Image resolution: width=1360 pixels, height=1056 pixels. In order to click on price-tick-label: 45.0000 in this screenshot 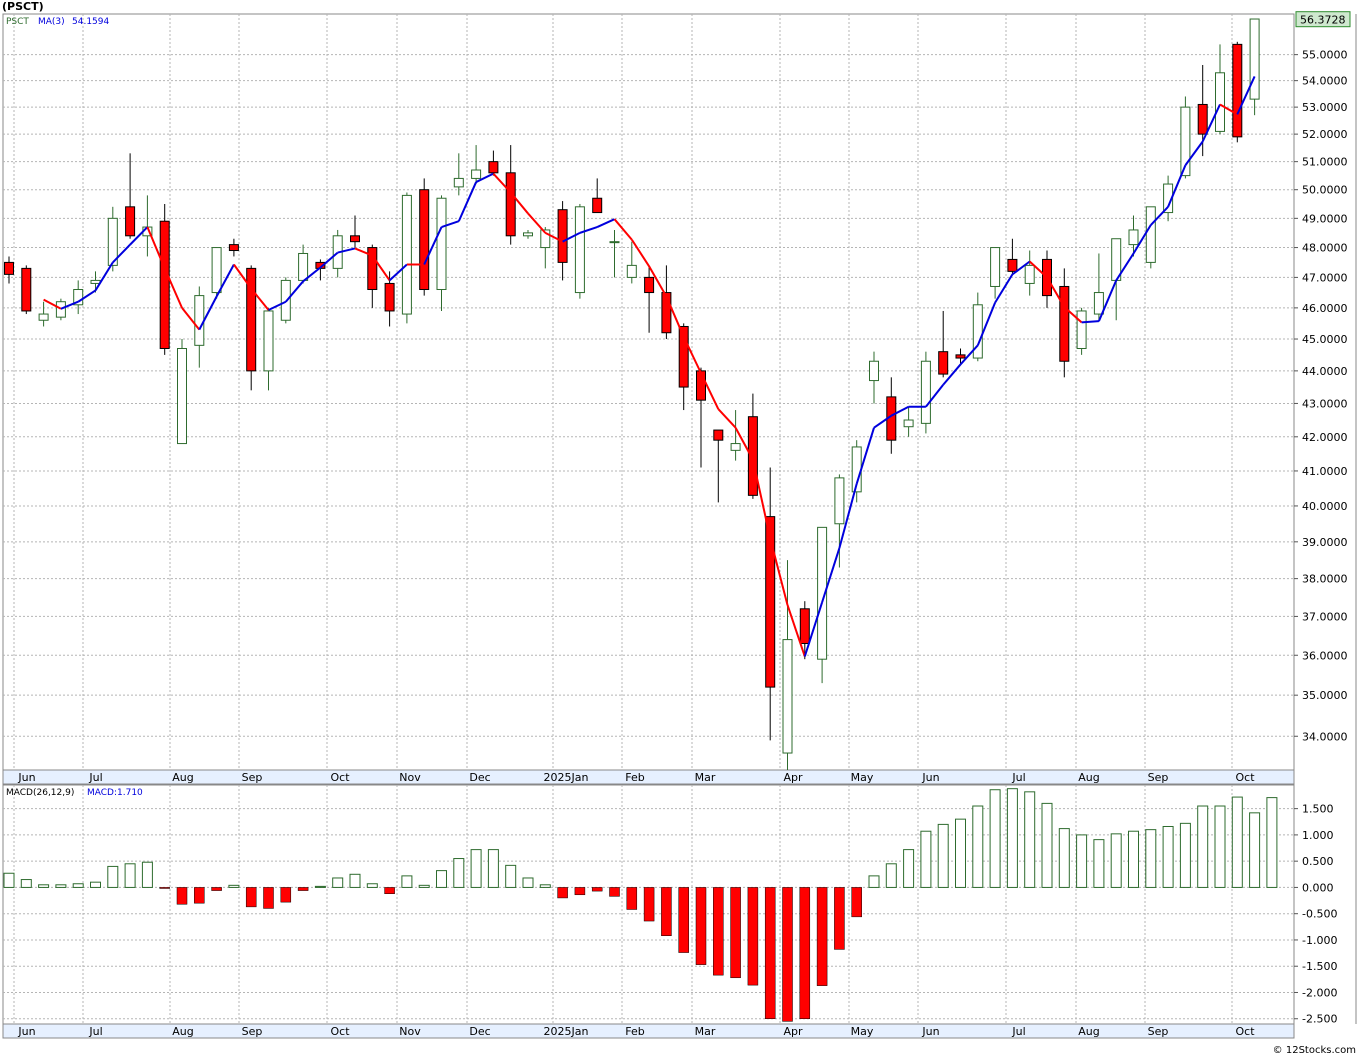, I will do `click(1325, 339)`.